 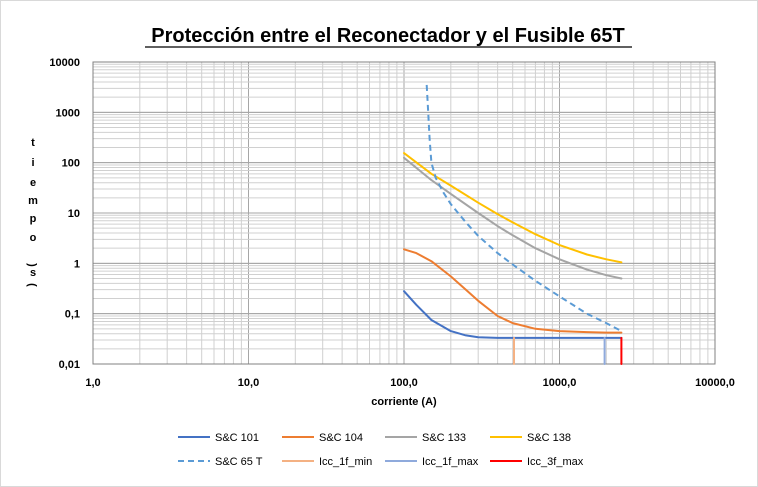 I want to click on legend-label: S&C 104, so click(x=341, y=438).